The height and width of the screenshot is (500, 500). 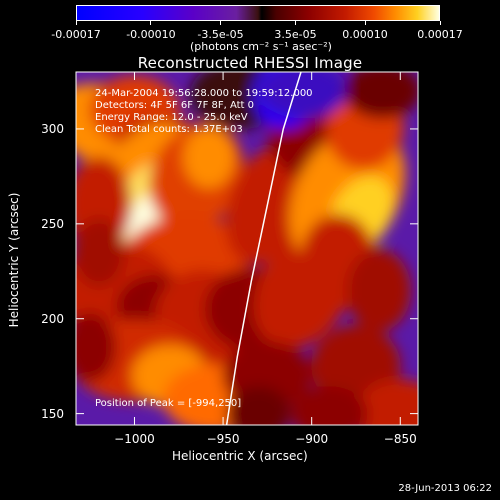 What do you see at coordinates (223, 439) in the screenshot?
I see `x-tick-label: −950` at bounding box center [223, 439].